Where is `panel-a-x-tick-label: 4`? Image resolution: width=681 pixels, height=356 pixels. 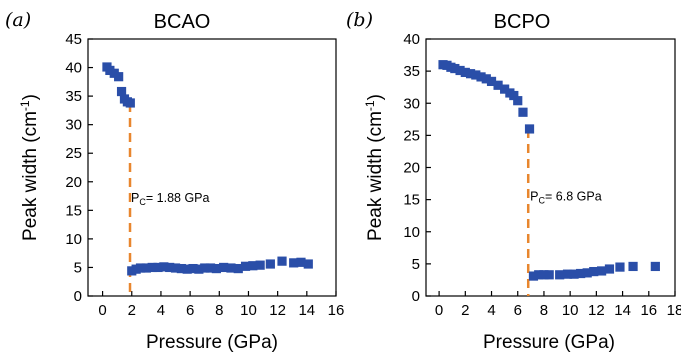
panel-a-x-tick-label: 4 is located at coordinates (161, 310).